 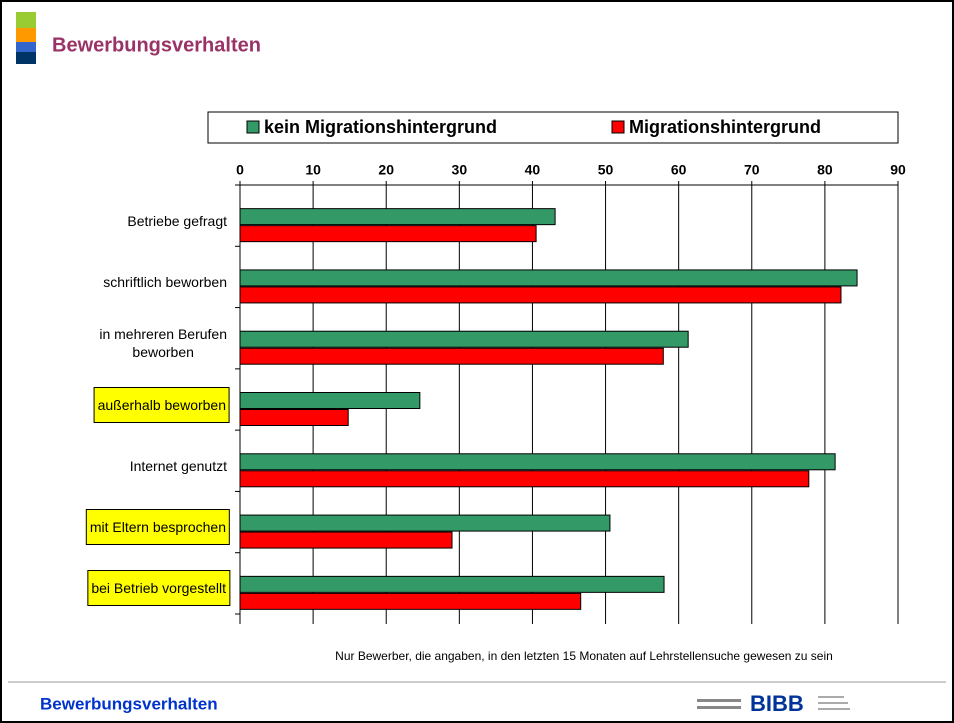 What do you see at coordinates (165, 281) in the screenshot?
I see `y-tick-label: schriftlich beworben` at bounding box center [165, 281].